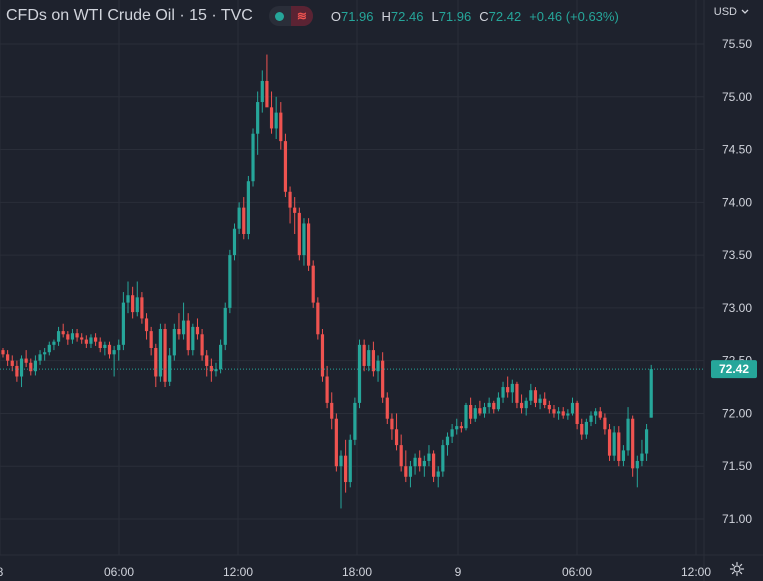 This screenshot has width=763, height=581. What do you see at coordinates (500, 16) in the screenshot?
I see `ohlc-close: C72.42` at bounding box center [500, 16].